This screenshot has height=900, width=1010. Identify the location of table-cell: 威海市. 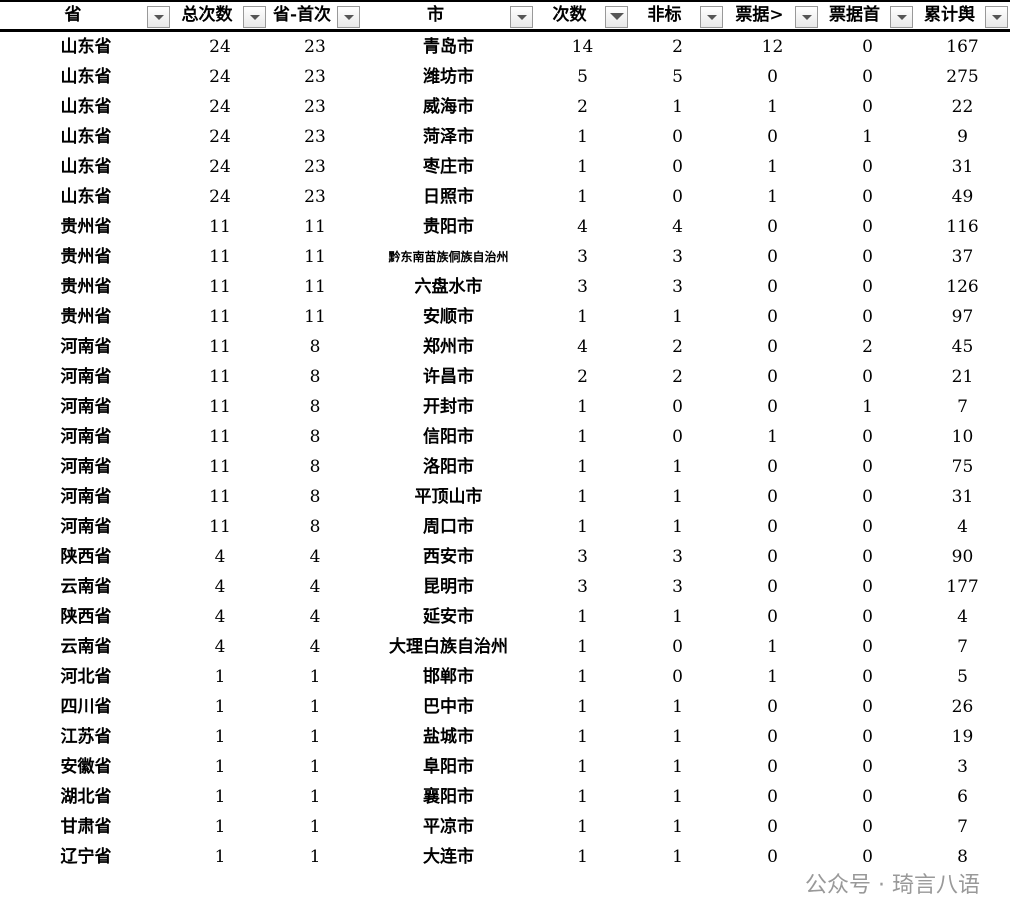
(448, 107).